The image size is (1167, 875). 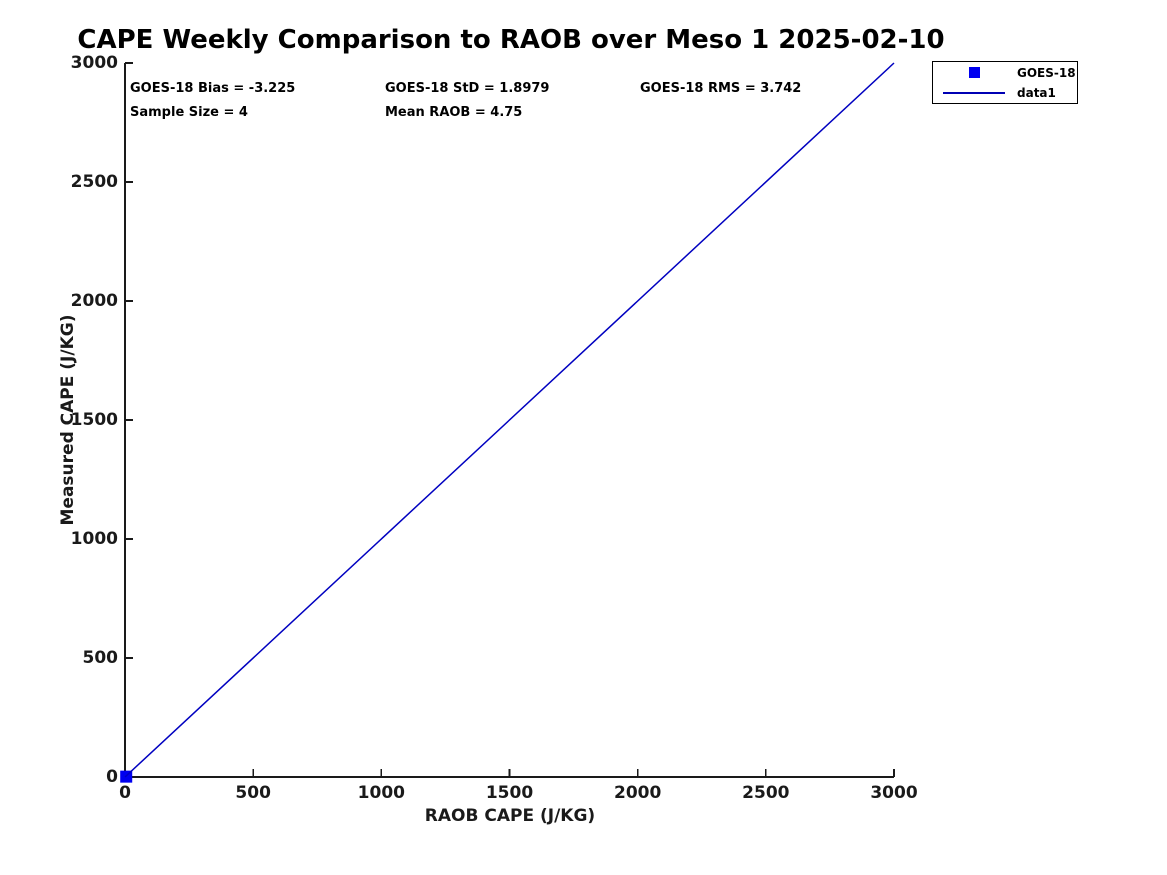 What do you see at coordinates (253, 793) in the screenshot?
I see `x-tick-label: 500` at bounding box center [253, 793].